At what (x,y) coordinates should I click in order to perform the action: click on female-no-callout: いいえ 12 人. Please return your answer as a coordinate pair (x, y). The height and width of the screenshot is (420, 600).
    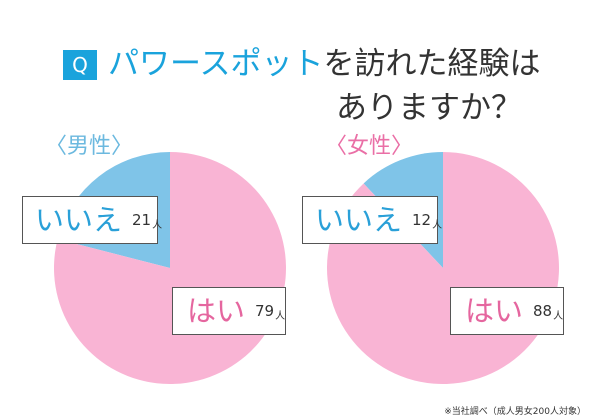
    Looking at the image, I should click on (372, 220).